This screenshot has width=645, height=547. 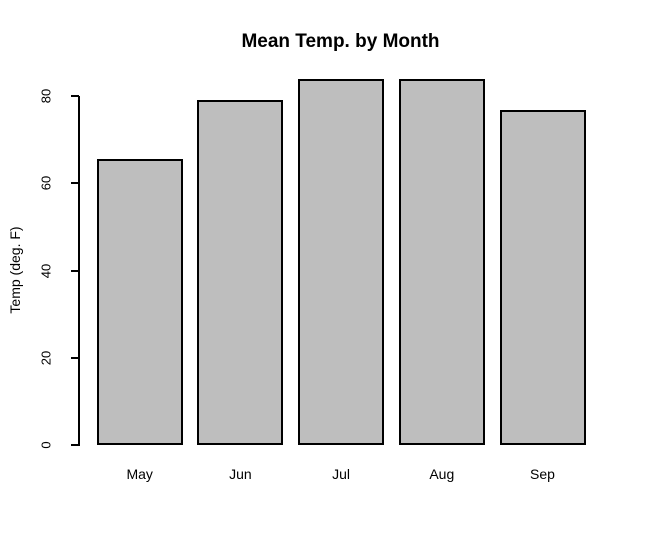 What do you see at coordinates (139, 474) in the screenshot?
I see `x-tick-label-may: May` at bounding box center [139, 474].